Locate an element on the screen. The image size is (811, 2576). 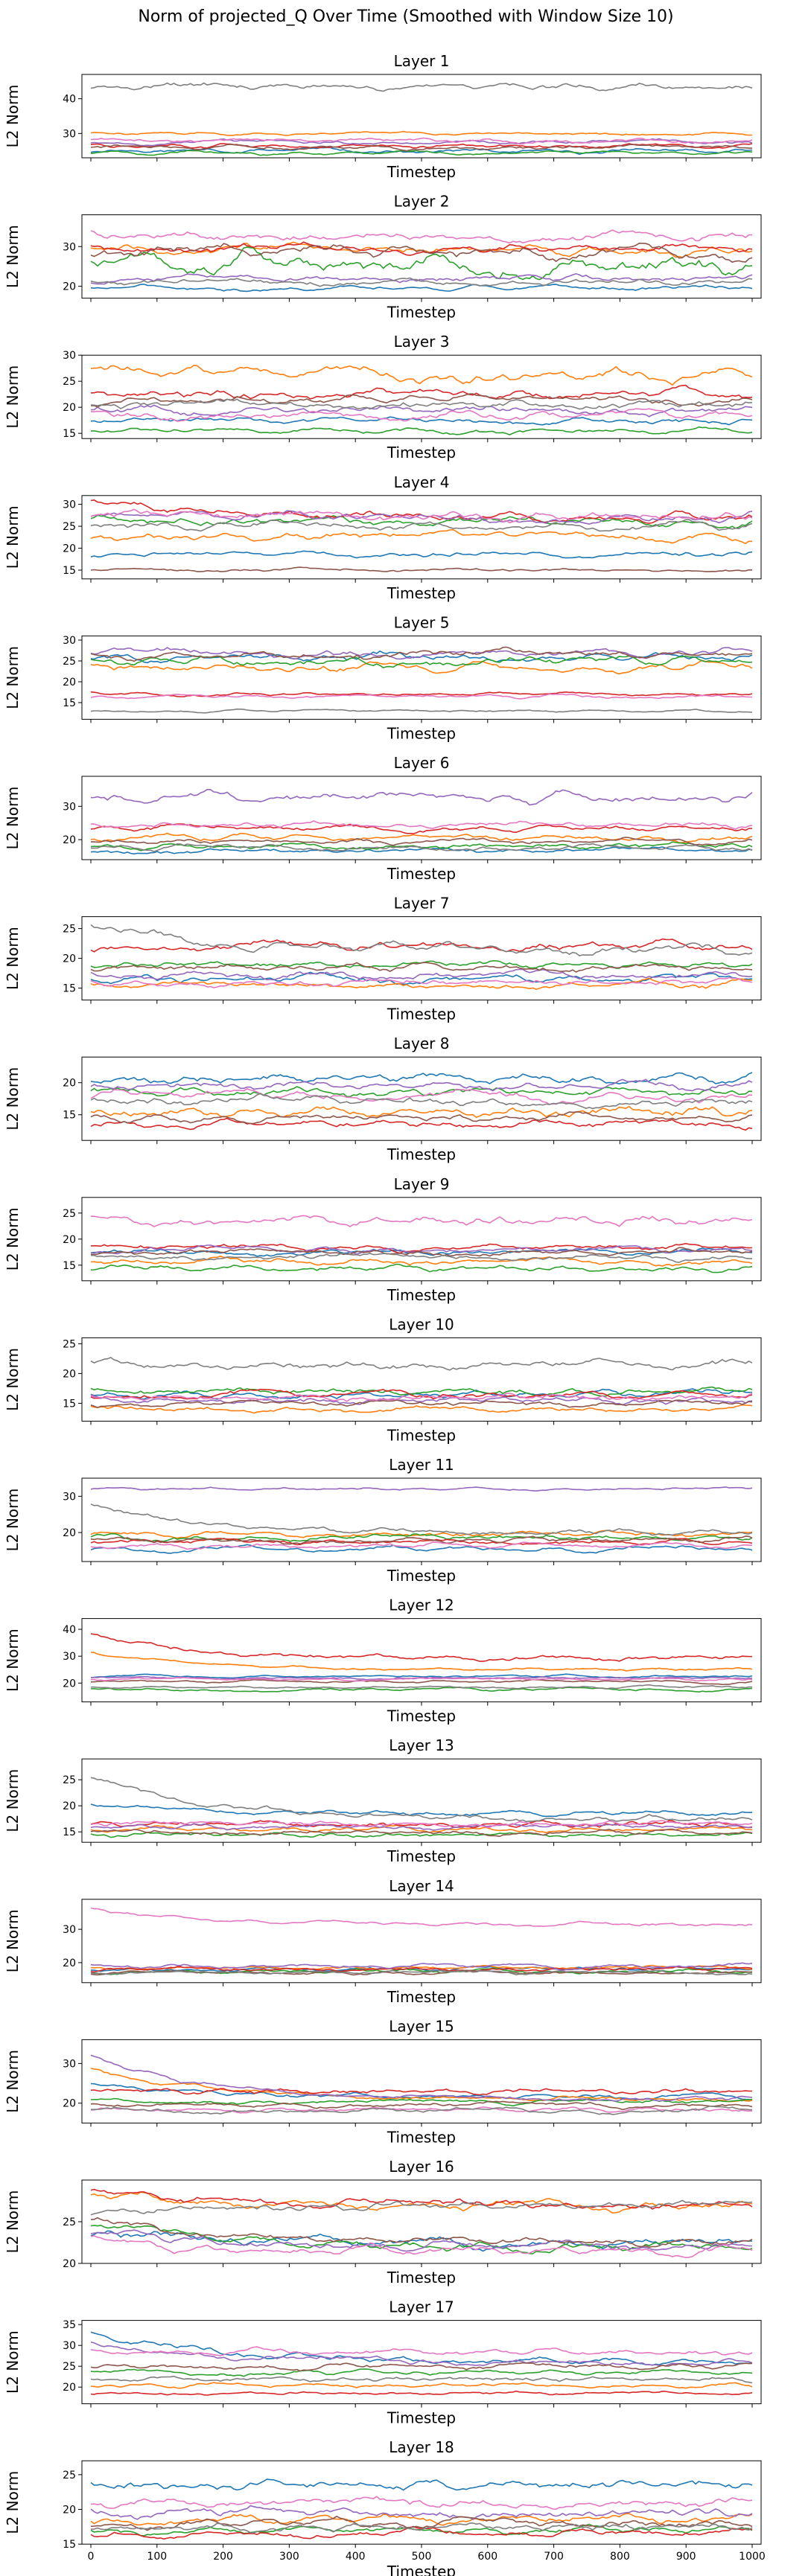
panel-layer-16: Layer 16 20 25 Timestep L2 Norm is located at coordinates (383, 2222).